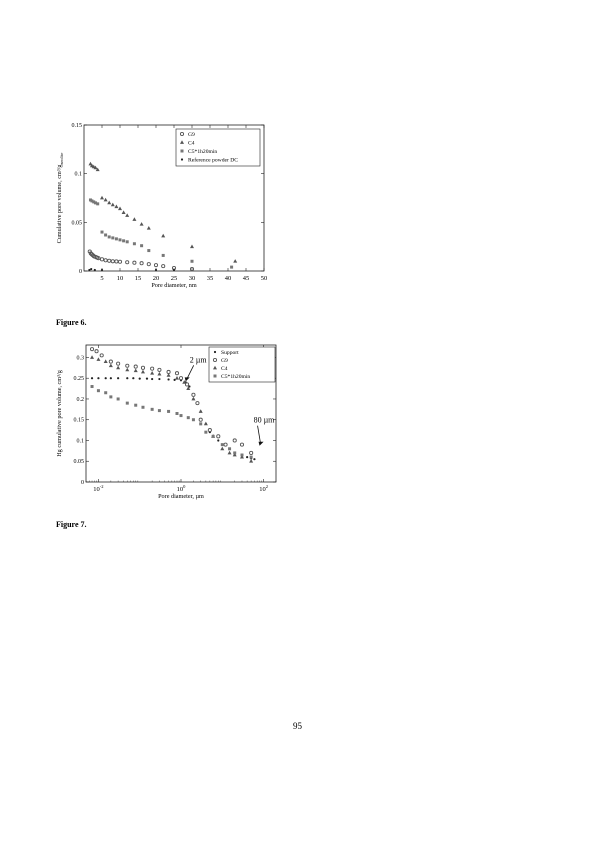  Describe the element at coordinates (261, 443) in the screenshot. I see `annotation-arrowhead` at that location.